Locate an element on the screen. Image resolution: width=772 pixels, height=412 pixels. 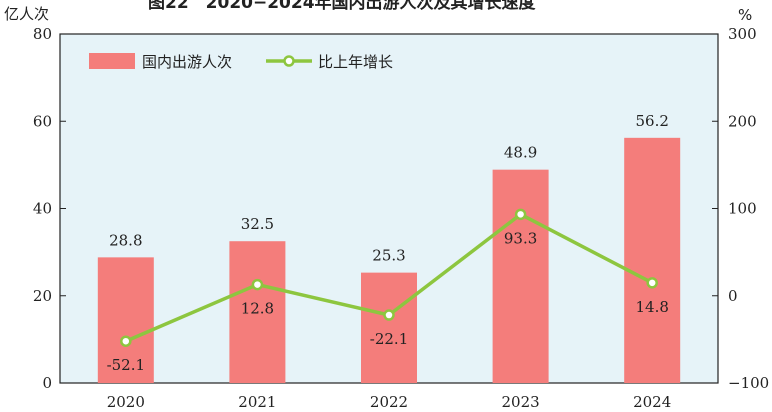
x-tick-label: 2021 is located at coordinates (257, 402).